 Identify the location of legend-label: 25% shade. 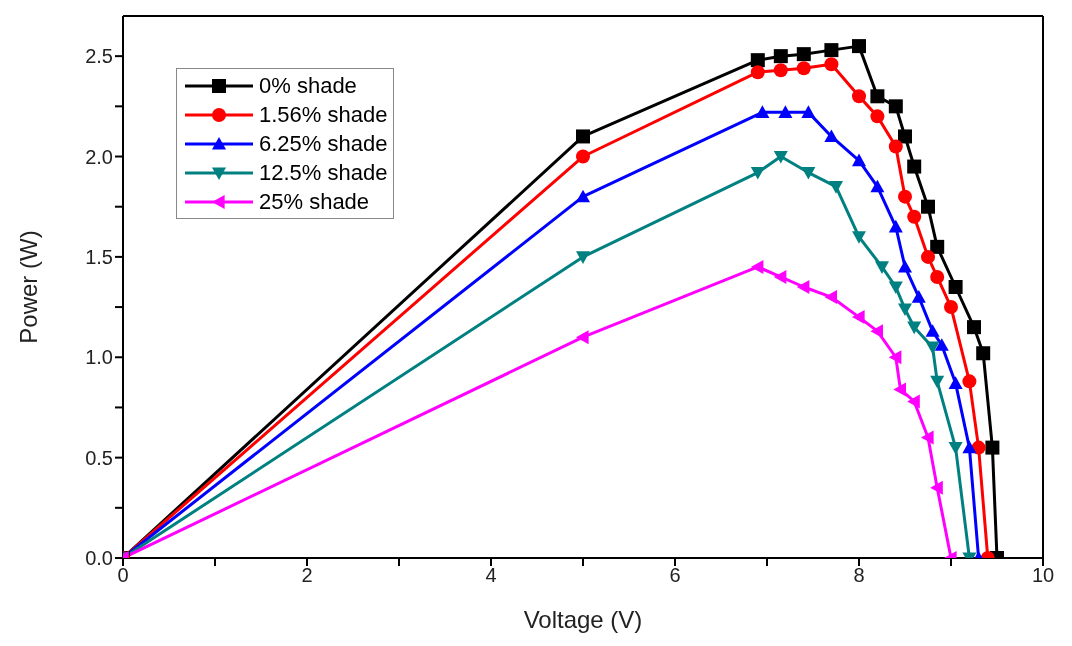
(314, 201).